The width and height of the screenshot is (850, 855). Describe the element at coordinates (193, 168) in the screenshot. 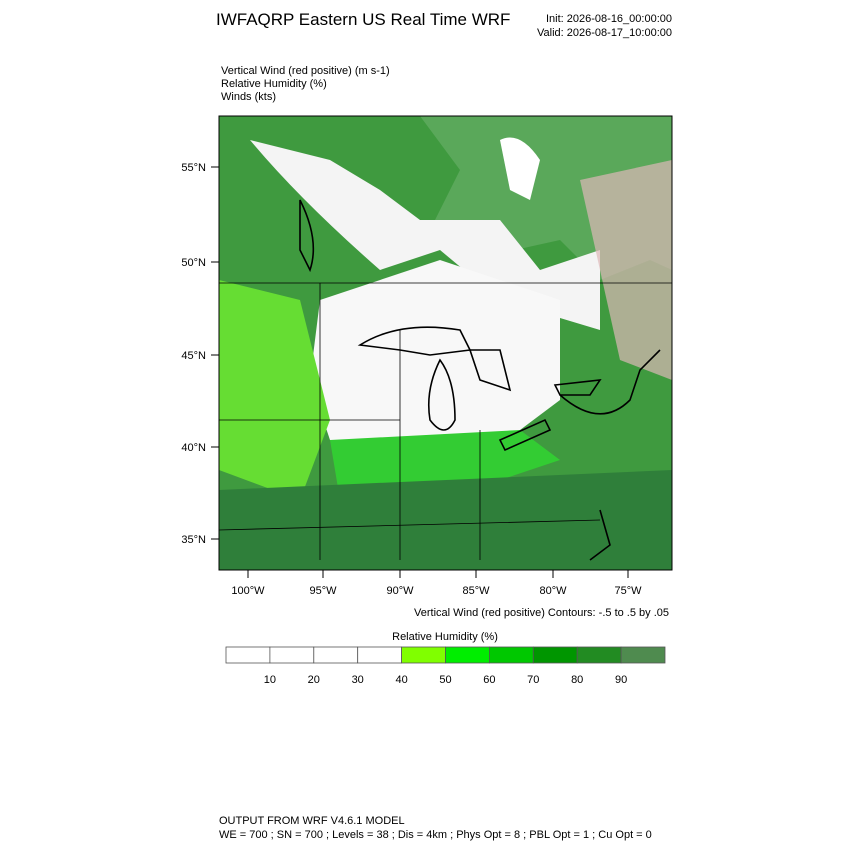

I see `lat-label: 55°N` at that location.